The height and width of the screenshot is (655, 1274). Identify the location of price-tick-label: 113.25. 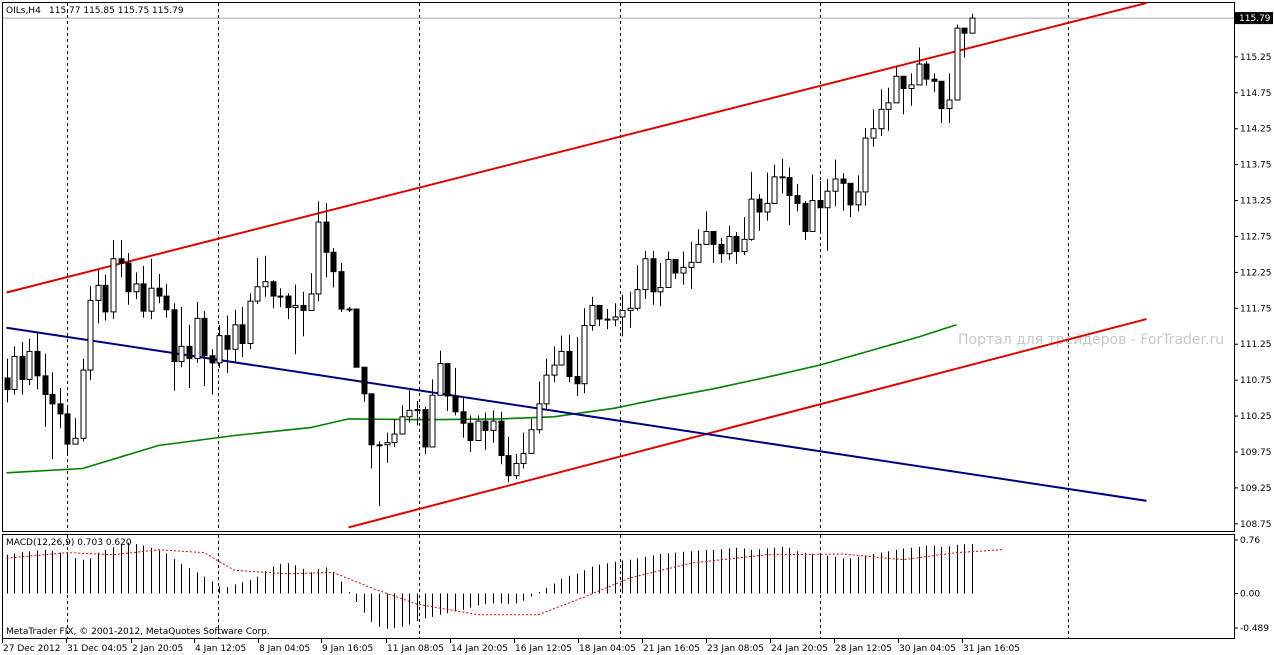
(1256, 202).